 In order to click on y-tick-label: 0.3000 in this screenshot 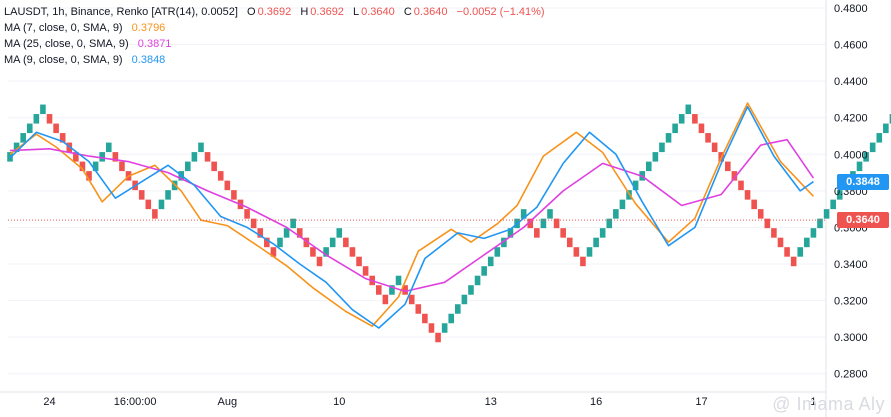, I will do `click(851, 338)`.